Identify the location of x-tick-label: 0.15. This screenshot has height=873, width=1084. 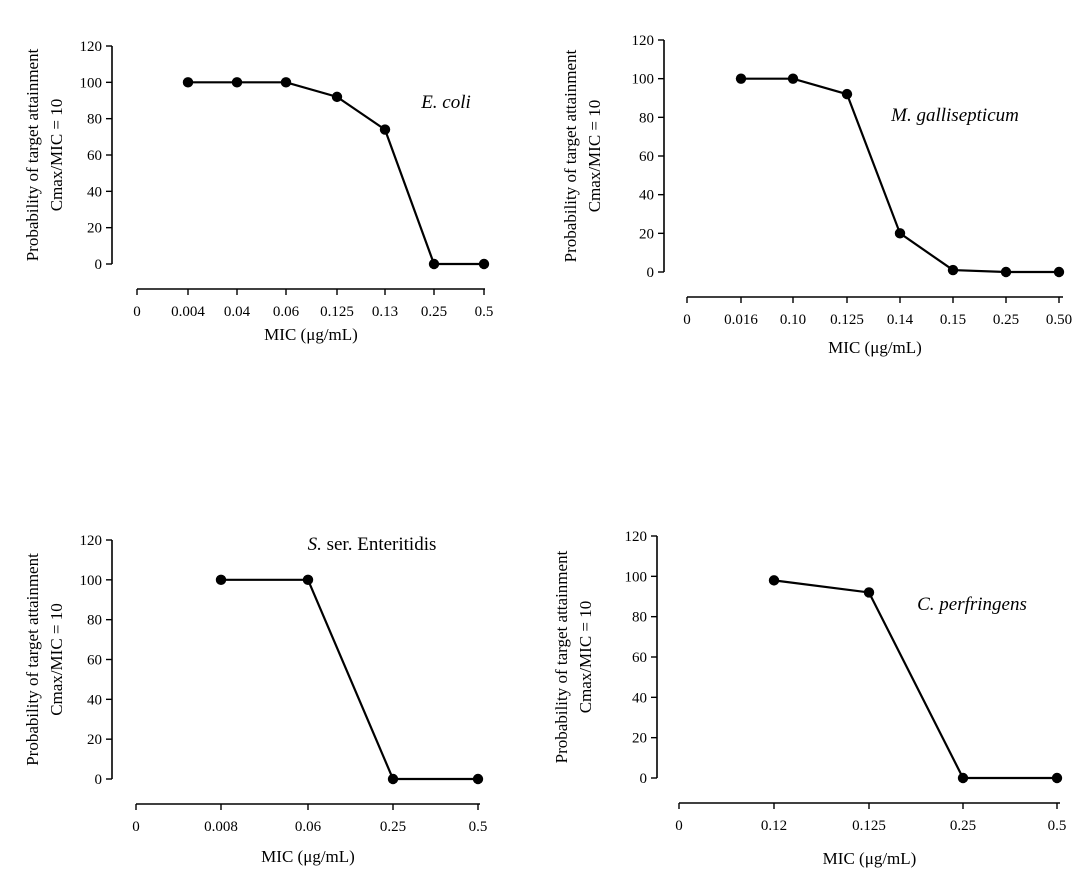
(953, 320).